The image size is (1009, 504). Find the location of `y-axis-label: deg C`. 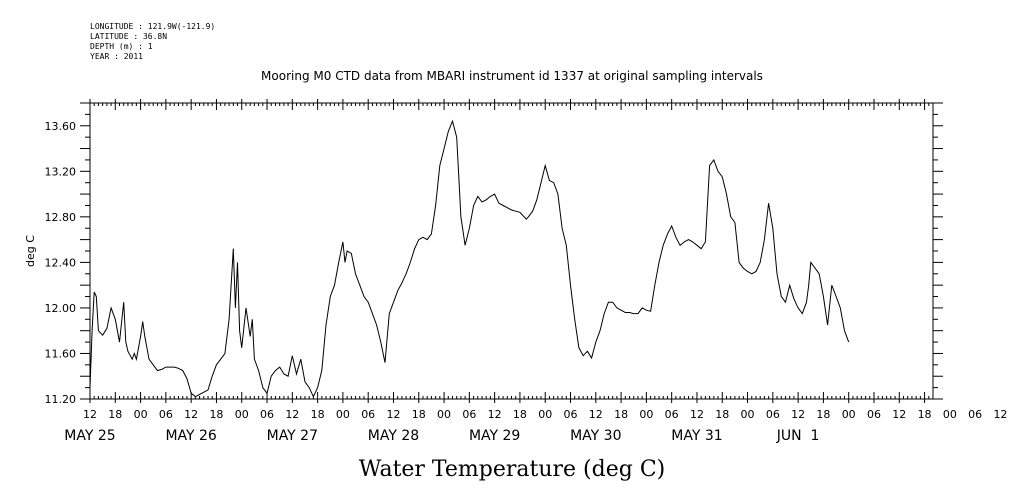

y-axis-label: deg C is located at coordinates (30, 251).